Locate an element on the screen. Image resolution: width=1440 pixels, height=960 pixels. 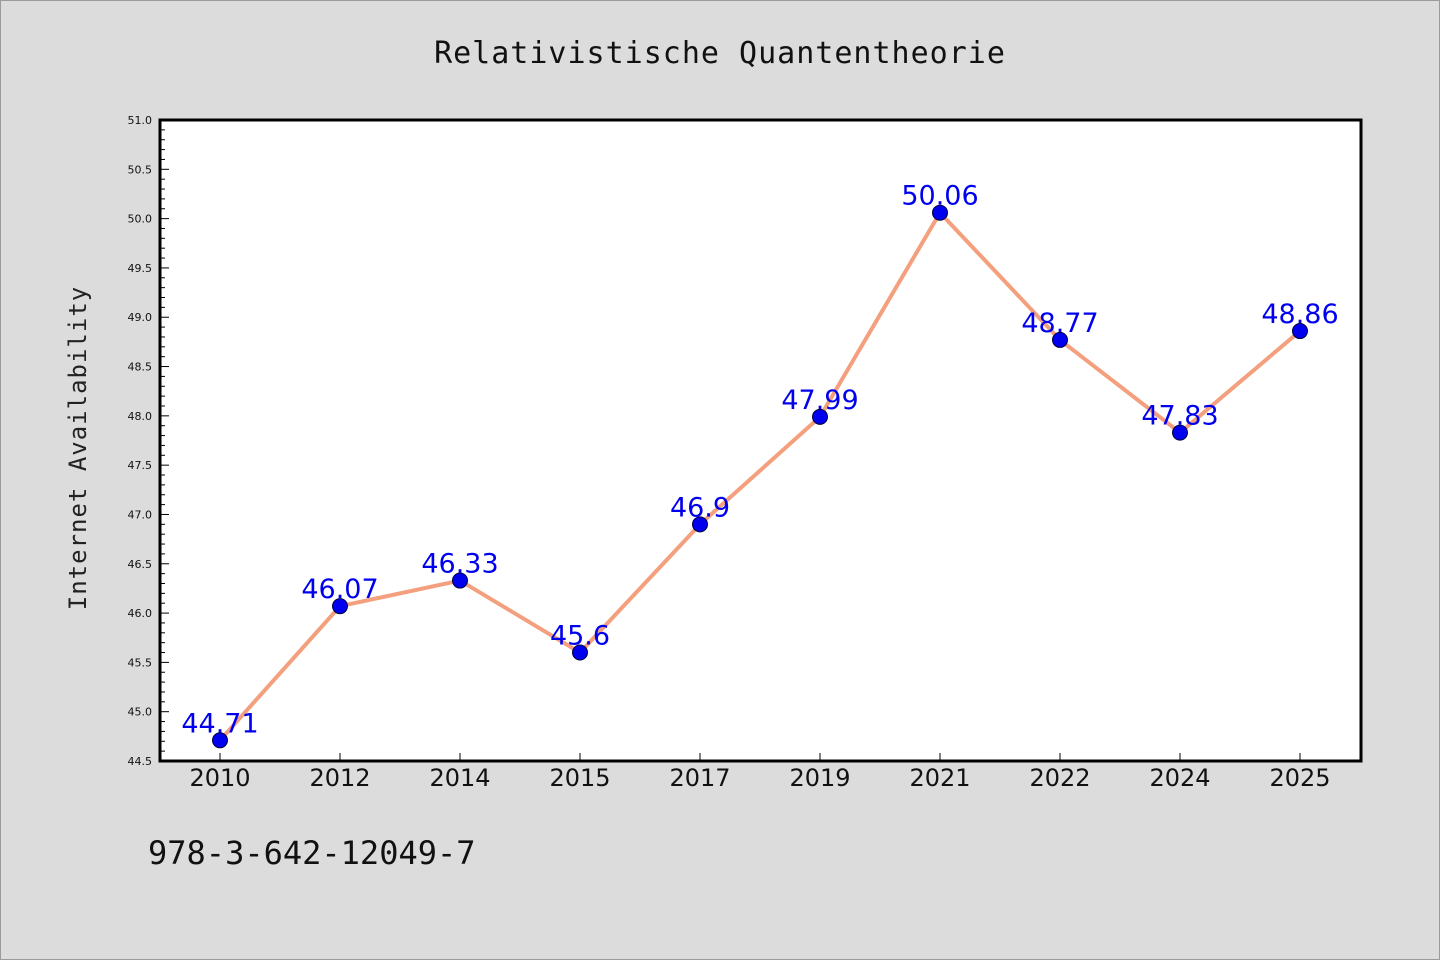
data-label: 46.07 is located at coordinates (339, 589).